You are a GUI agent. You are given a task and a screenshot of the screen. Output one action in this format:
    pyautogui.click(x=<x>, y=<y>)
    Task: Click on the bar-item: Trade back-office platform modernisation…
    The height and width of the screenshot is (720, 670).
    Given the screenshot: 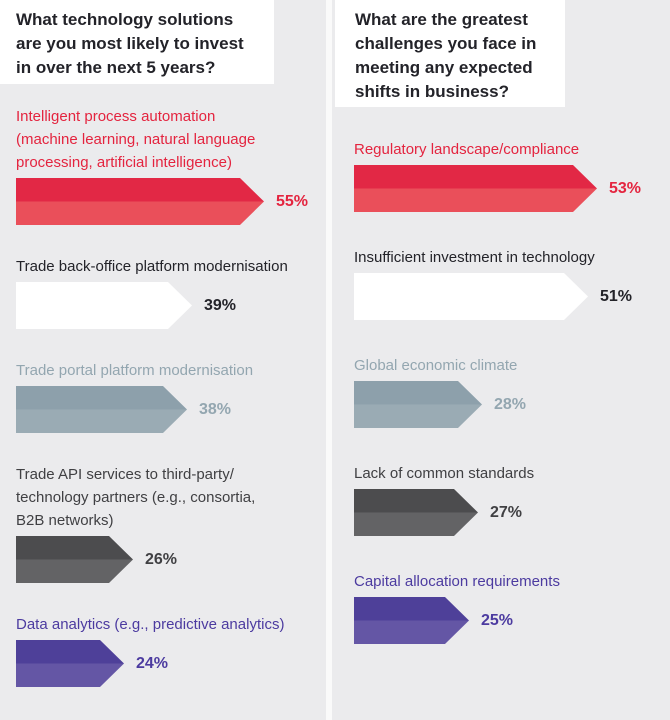 What is the action you would take?
    pyautogui.click(x=171, y=292)
    